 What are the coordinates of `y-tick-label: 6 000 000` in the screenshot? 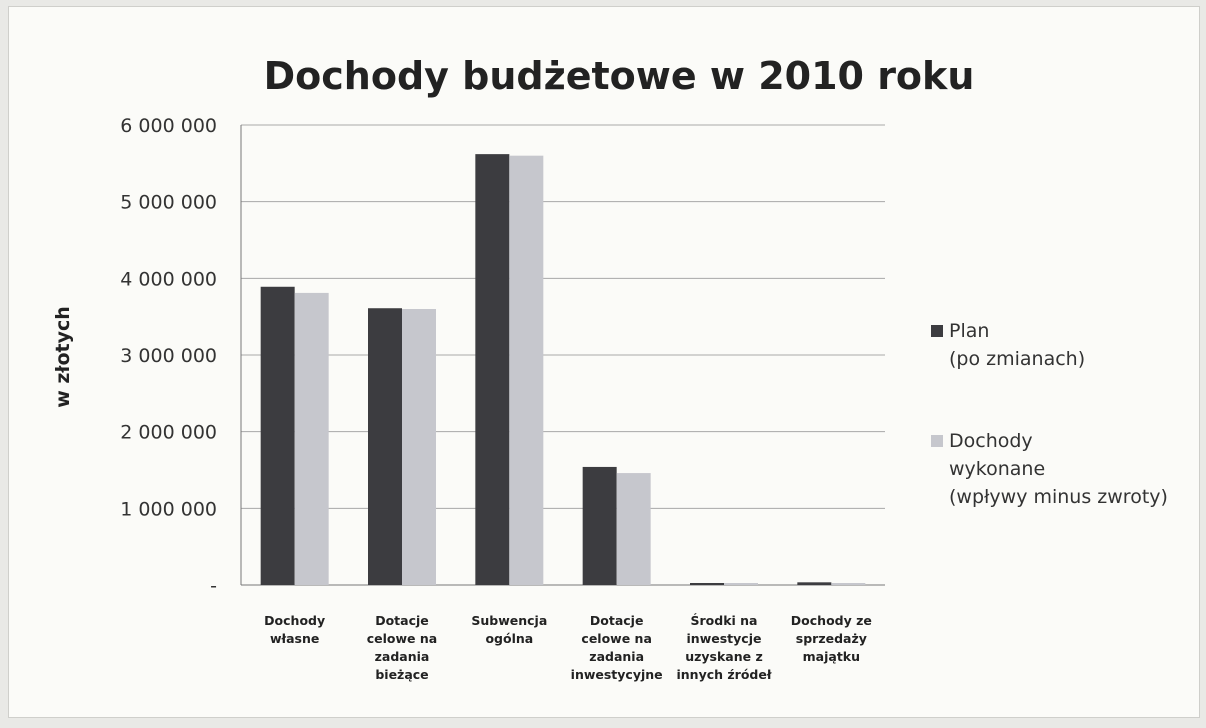 It's located at (168, 126).